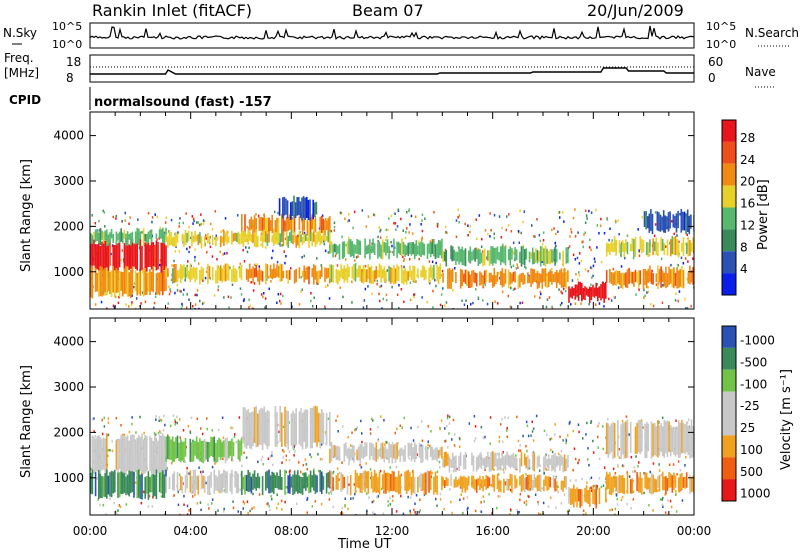 The height and width of the screenshot is (554, 800). What do you see at coordinates (20, 33) in the screenshot?
I see `nsky-label: N.Sky` at bounding box center [20, 33].